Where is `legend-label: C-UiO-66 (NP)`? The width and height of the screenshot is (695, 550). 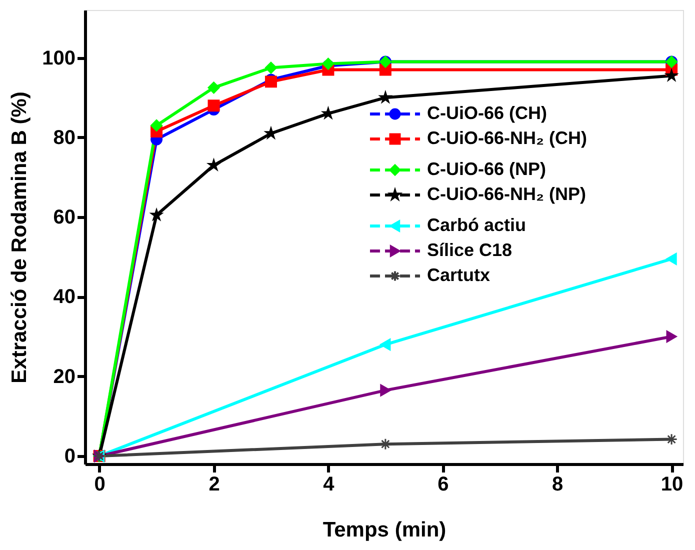 legend-label: C-UiO-66 (NP) is located at coordinates (486, 169).